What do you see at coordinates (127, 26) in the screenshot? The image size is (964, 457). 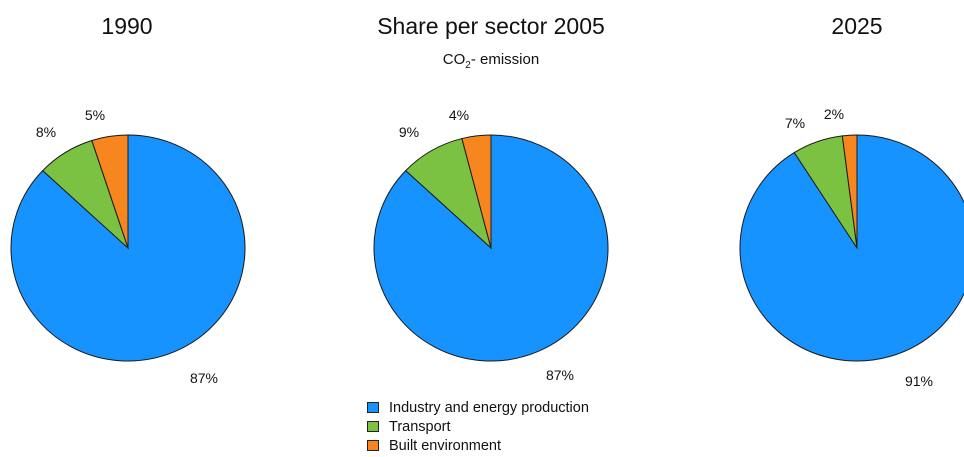 I see `pie-title-1990: 1990` at bounding box center [127, 26].